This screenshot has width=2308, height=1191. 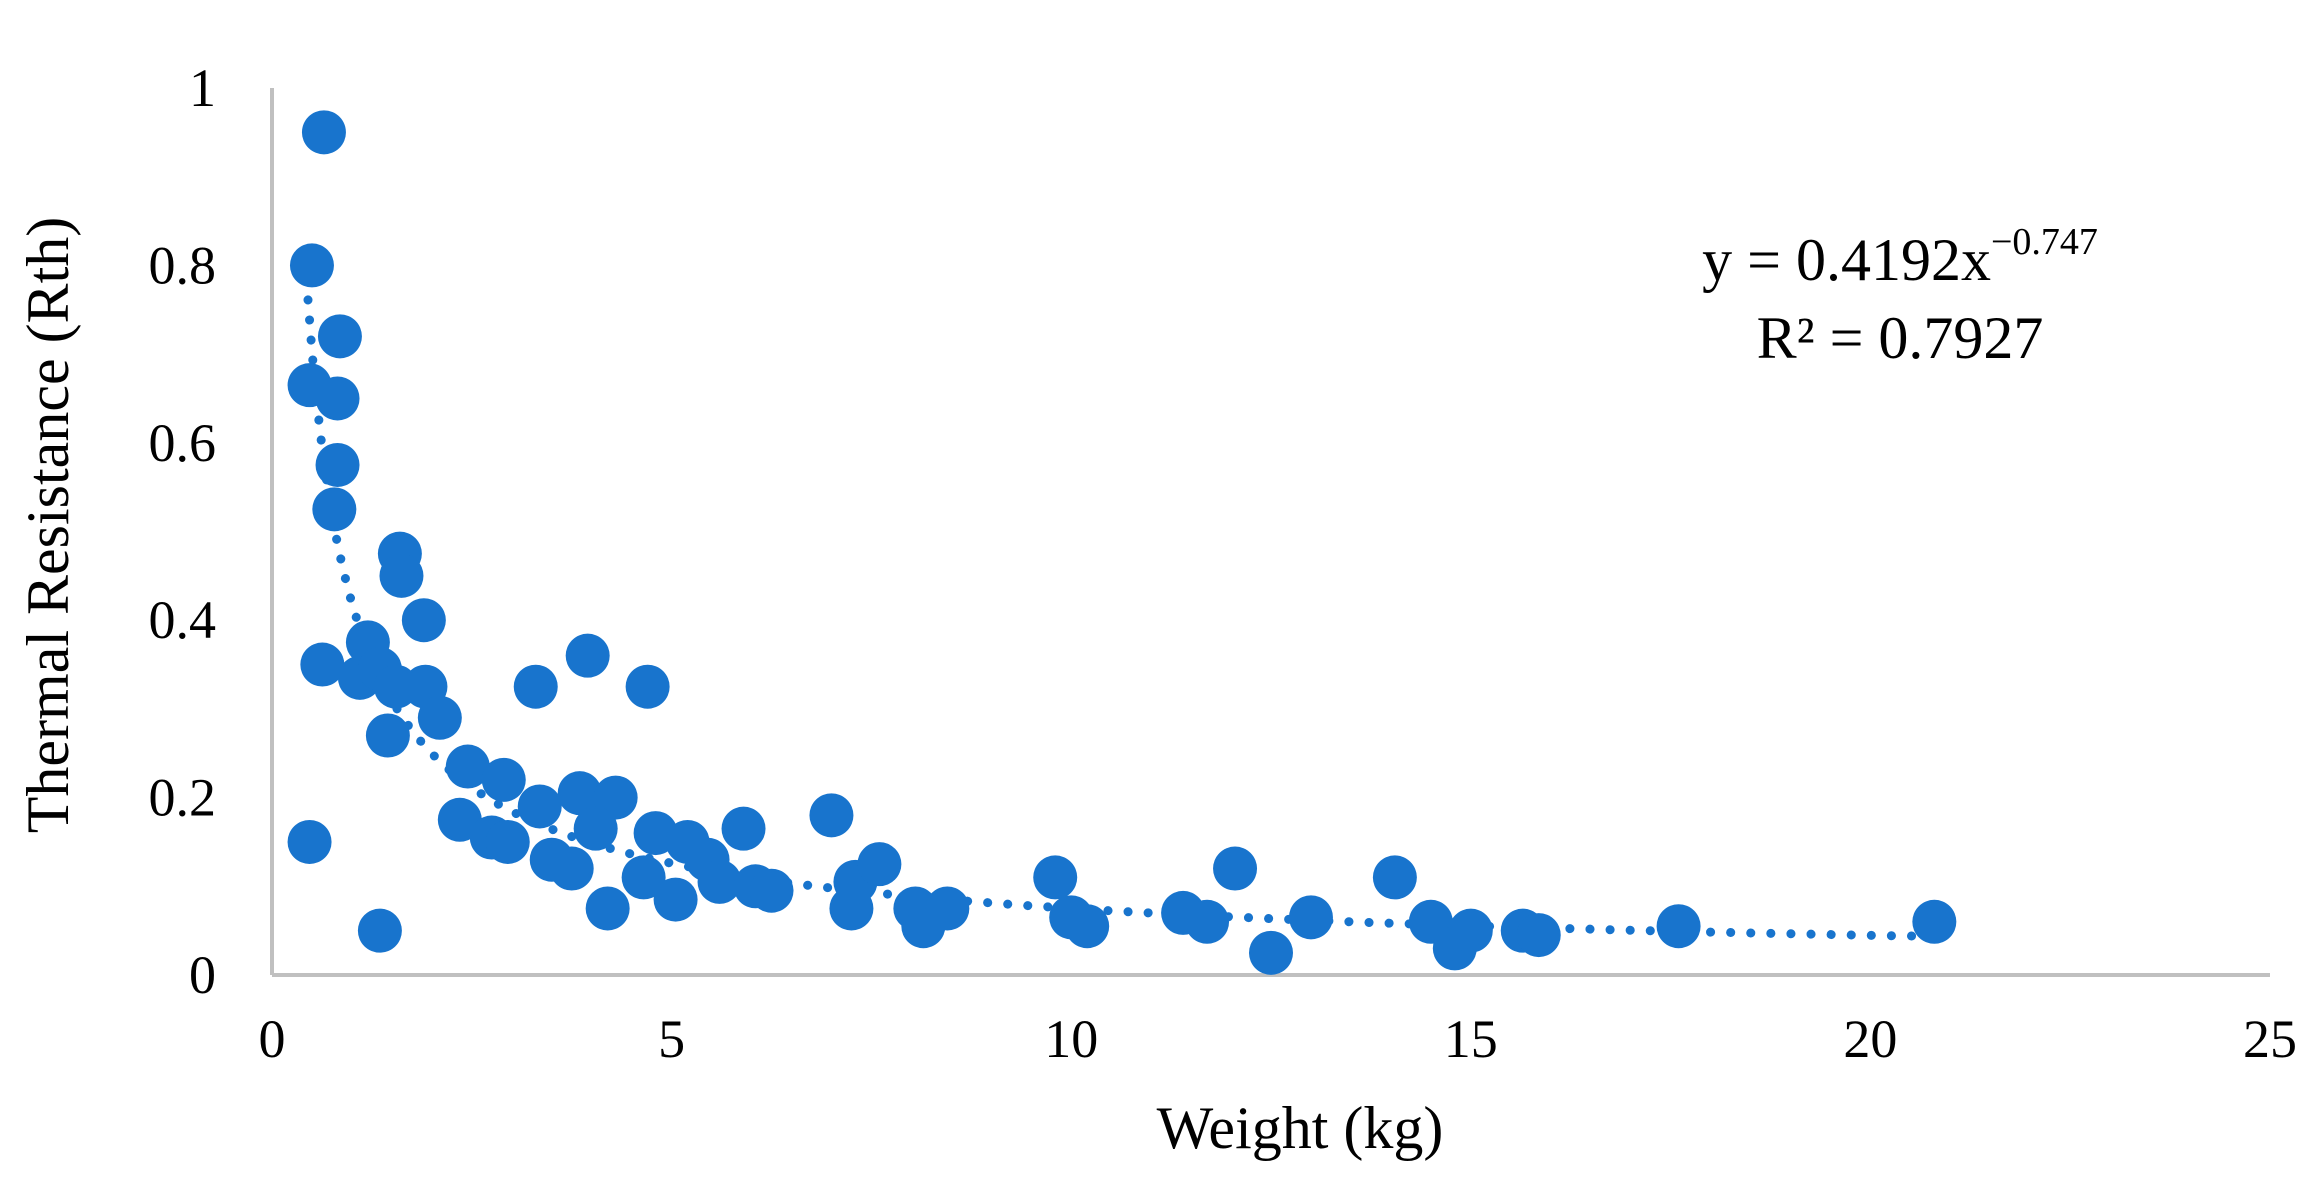 What do you see at coordinates (272, 1039) in the screenshot?
I see `x-tick-label: 0` at bounding box center [272, 1039].